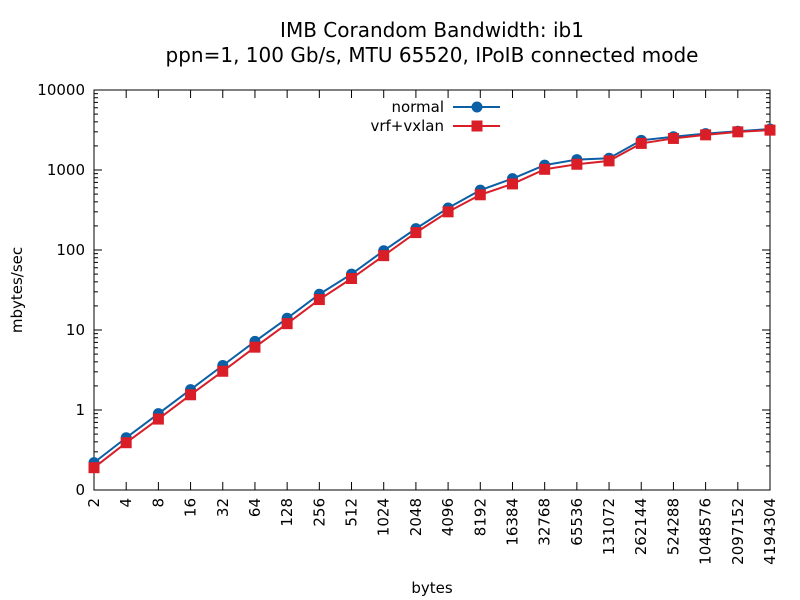  I want to click on x-tick-label: 4194304, so click(770, 531).